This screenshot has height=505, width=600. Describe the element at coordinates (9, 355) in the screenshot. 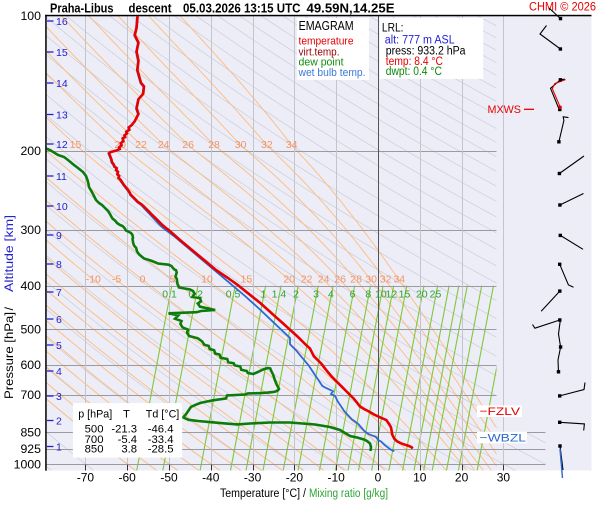

I see `svg-text: Pressure [hPa]` at that location.